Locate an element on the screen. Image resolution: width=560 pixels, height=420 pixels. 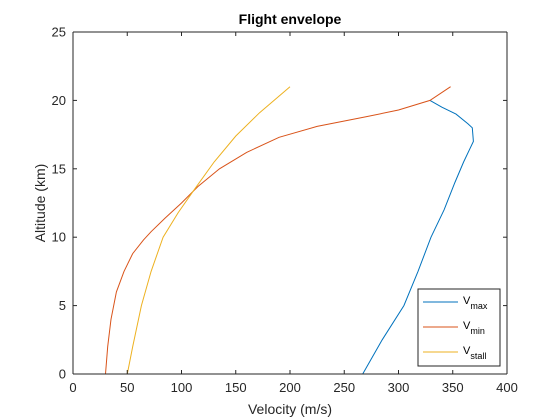
x-tick-label: 200 is located at coordinates (290, 387).